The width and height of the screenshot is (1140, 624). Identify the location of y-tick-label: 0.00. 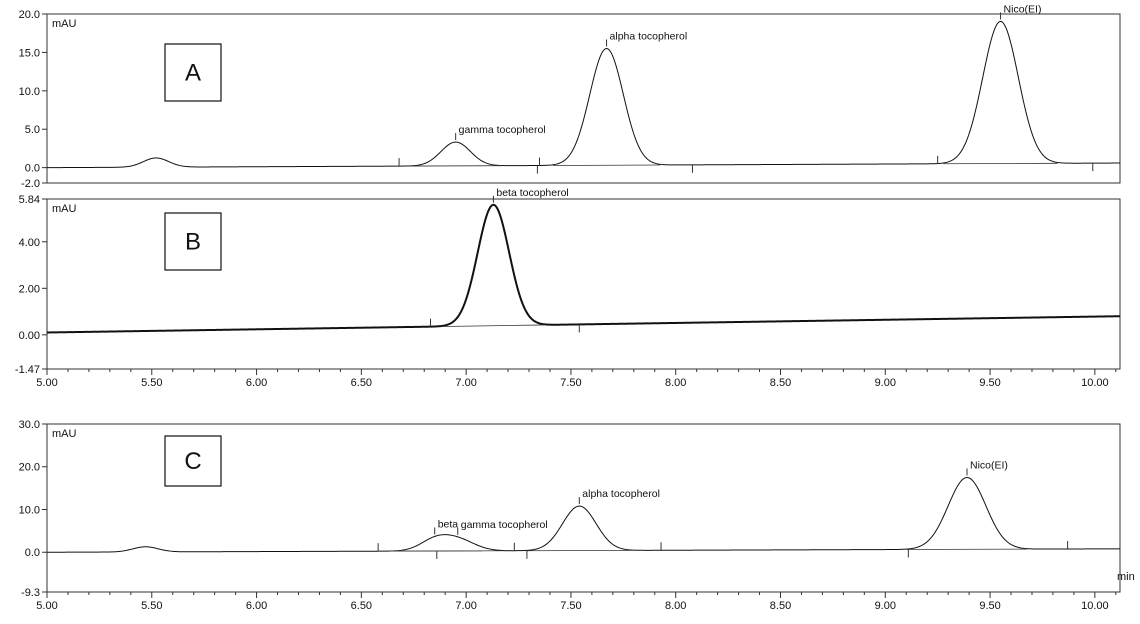
(29, 336).